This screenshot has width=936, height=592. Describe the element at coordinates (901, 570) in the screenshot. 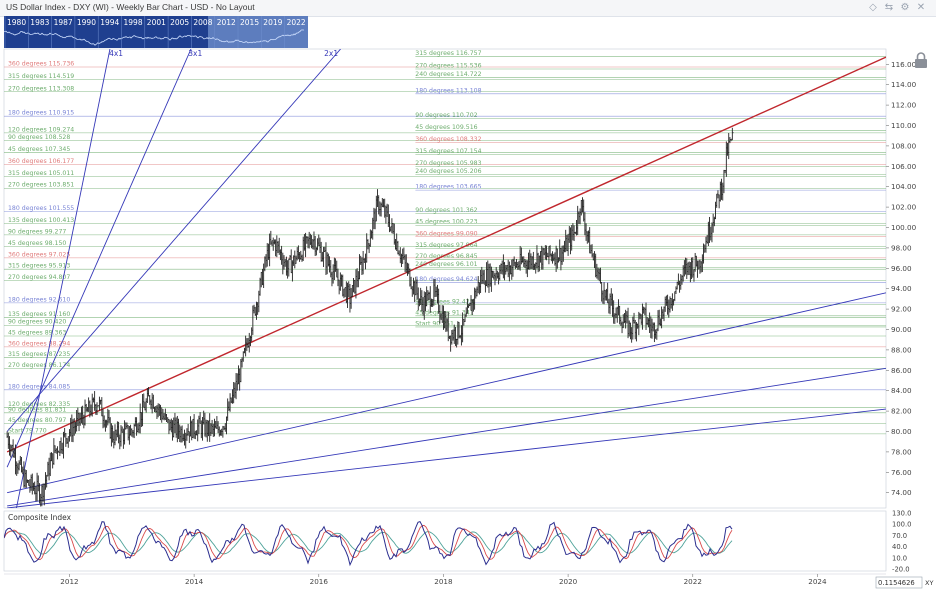

I see `indicator-tick-label: -20.0` at that location.